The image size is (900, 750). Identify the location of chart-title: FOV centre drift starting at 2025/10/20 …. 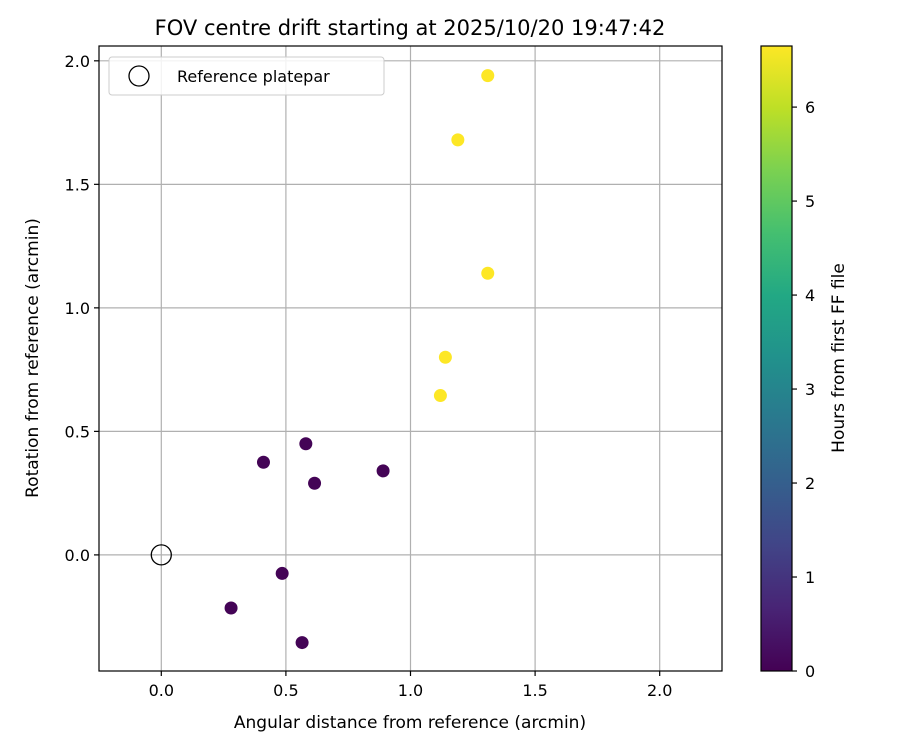
(410, 28).